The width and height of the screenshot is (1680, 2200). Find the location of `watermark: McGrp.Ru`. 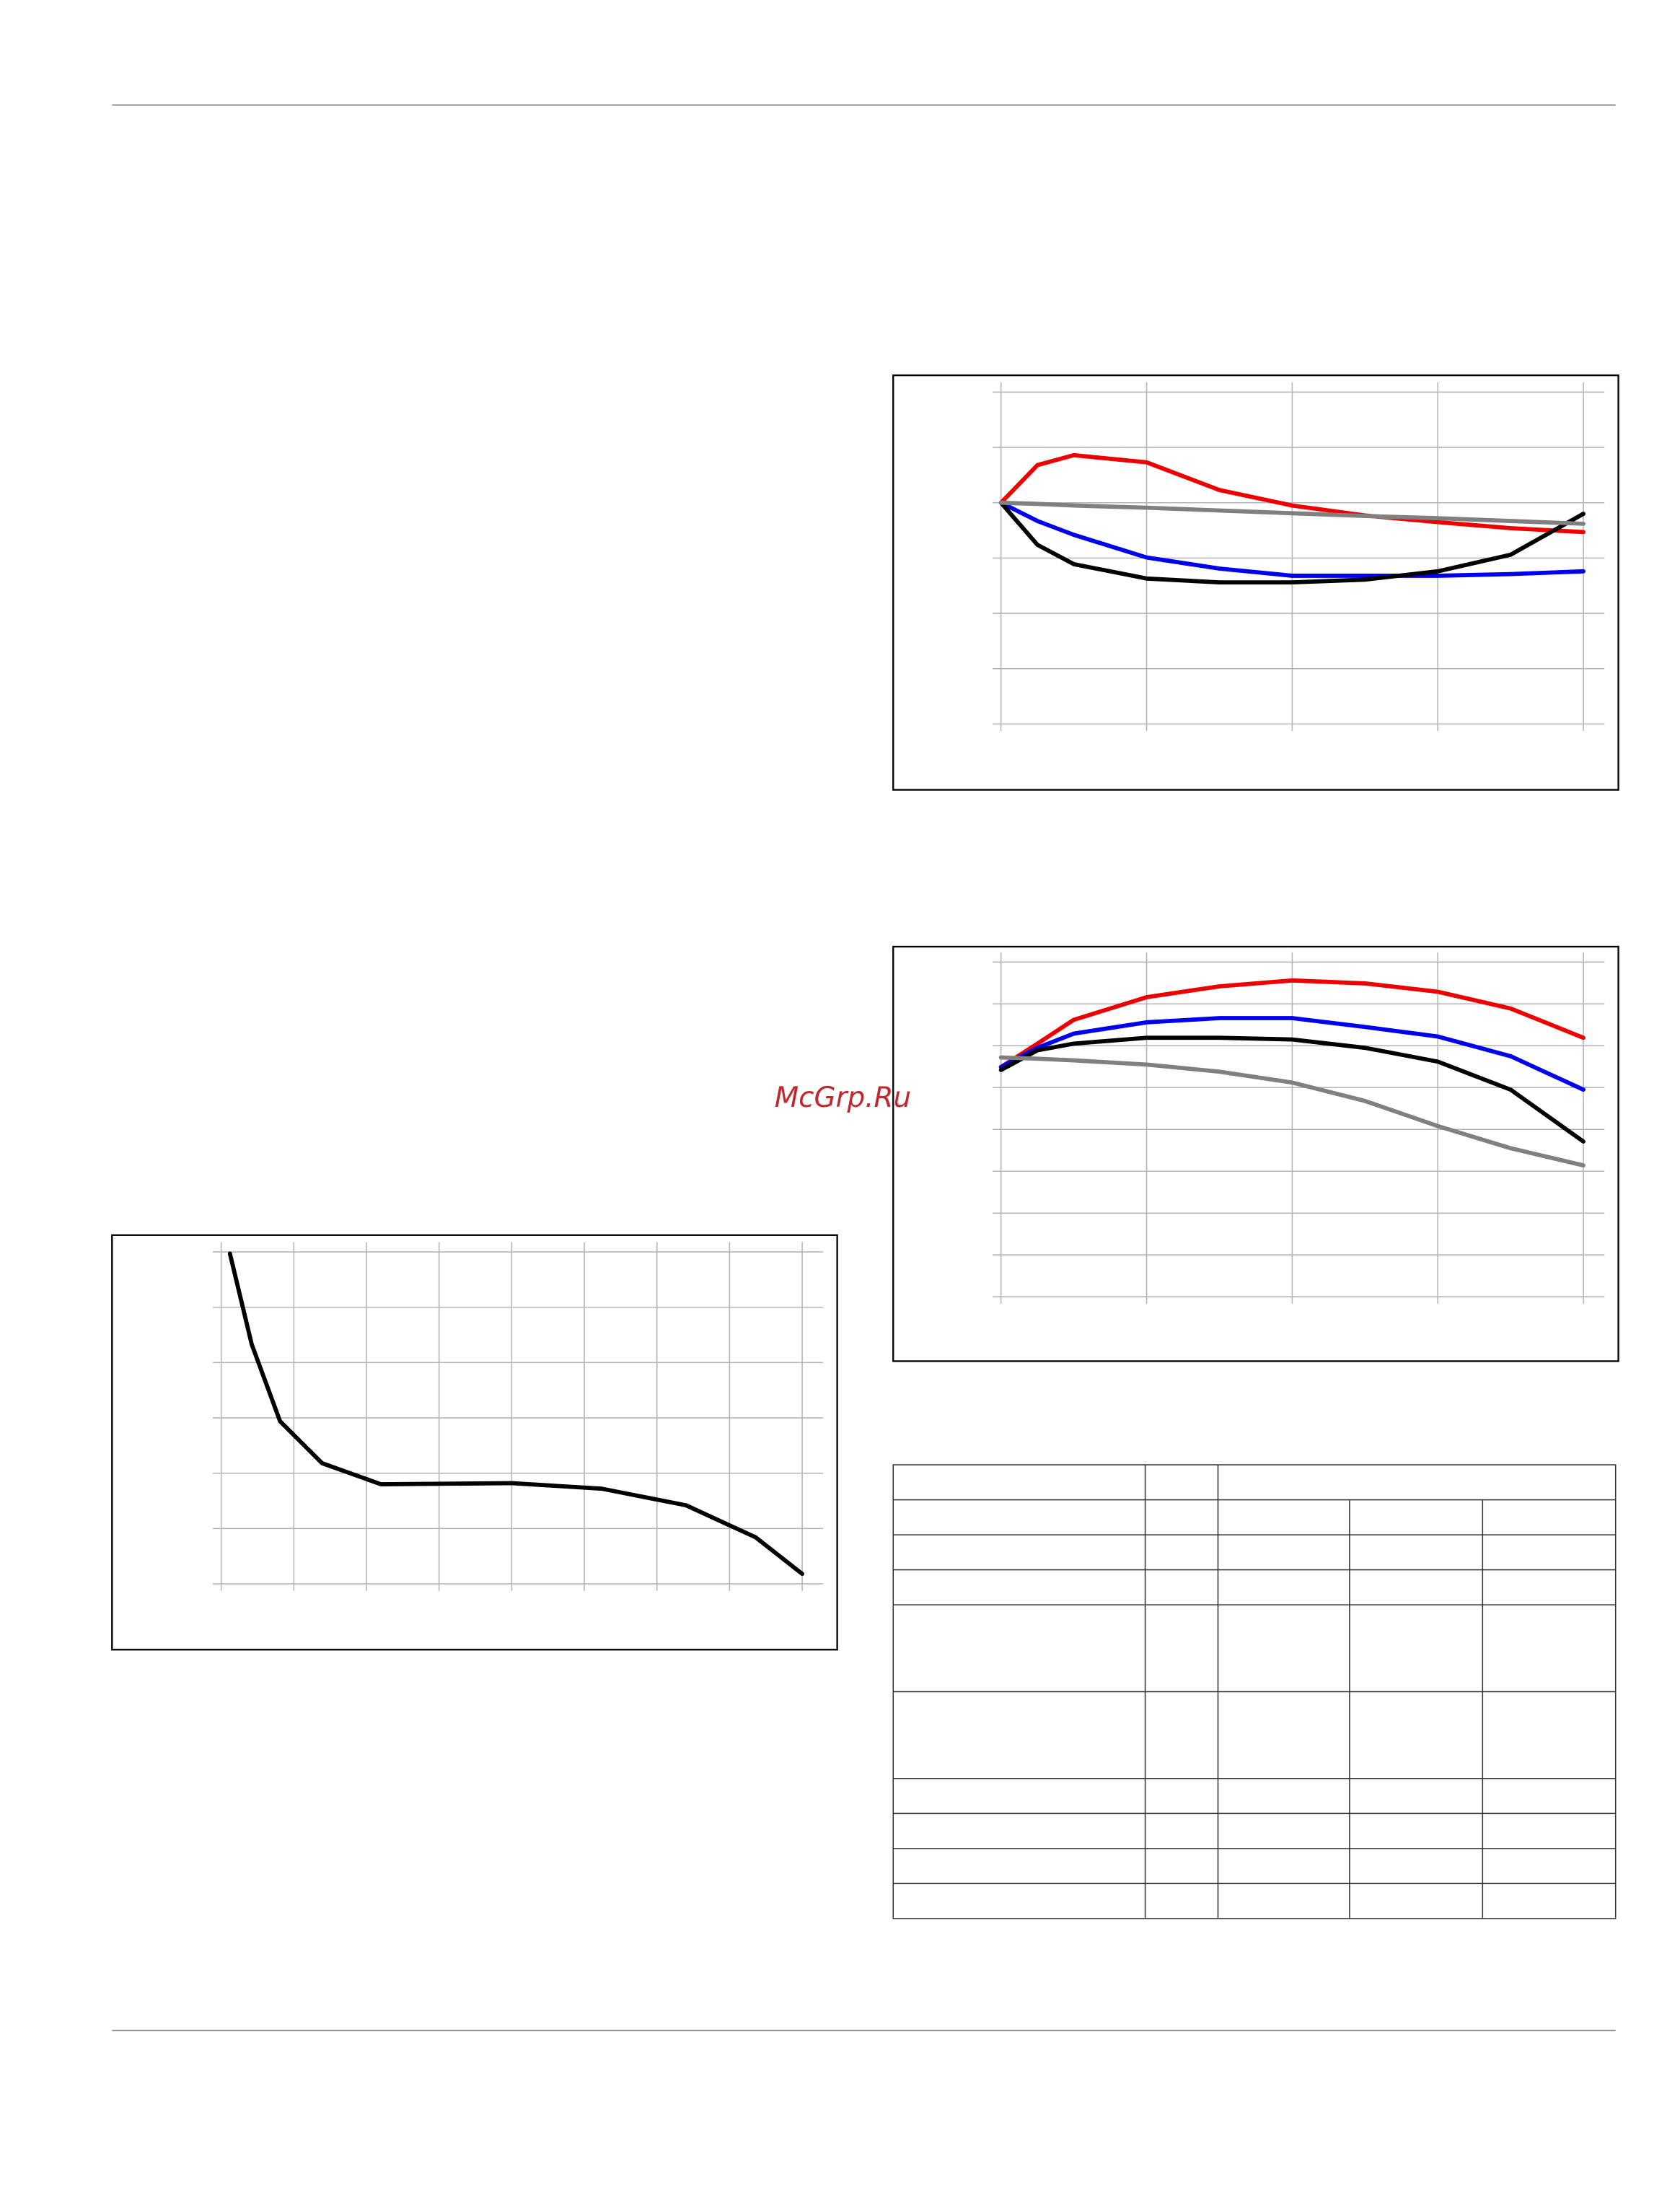

watermark: McGrp.Ru is located at coordinates (843, 1098).